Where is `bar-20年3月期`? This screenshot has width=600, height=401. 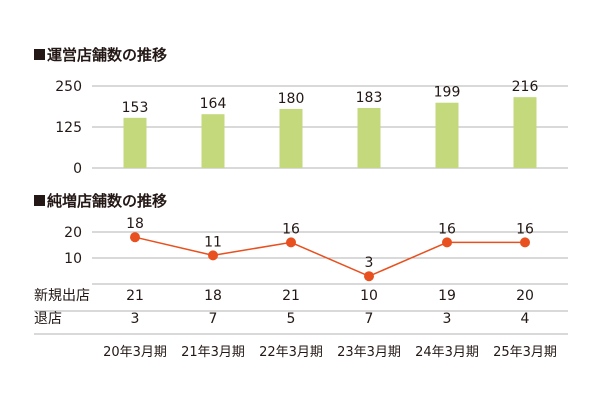 bar-20年3月期 is located at coordinates (135, 142).